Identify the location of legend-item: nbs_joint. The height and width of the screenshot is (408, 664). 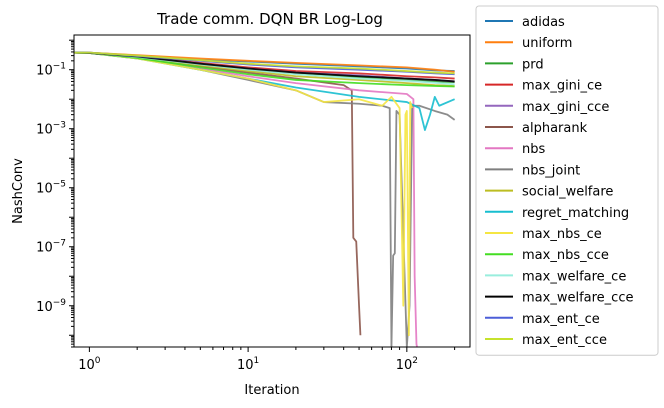
(532, 170).